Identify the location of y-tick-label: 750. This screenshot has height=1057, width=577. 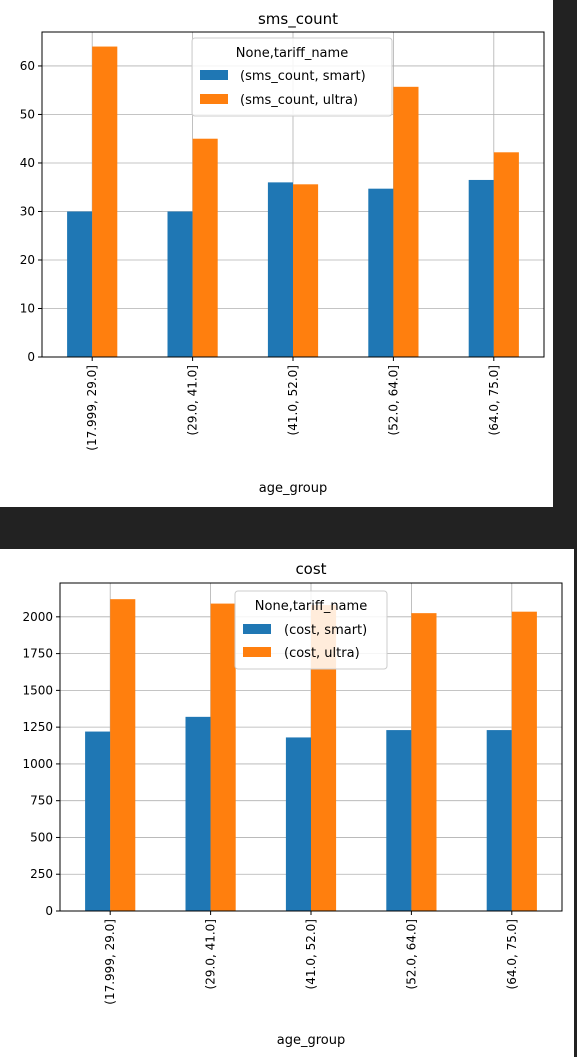
(41, 801).